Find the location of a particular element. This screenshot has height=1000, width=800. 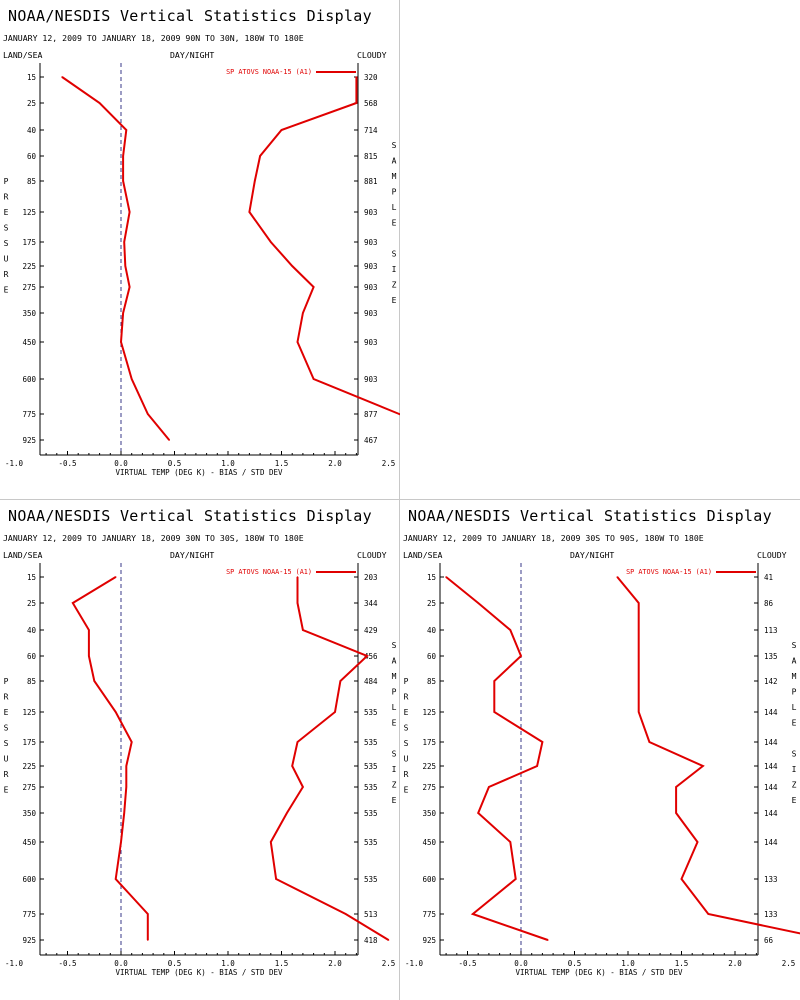

y-axis-title-letter: E is located at coordinates (6, 212).